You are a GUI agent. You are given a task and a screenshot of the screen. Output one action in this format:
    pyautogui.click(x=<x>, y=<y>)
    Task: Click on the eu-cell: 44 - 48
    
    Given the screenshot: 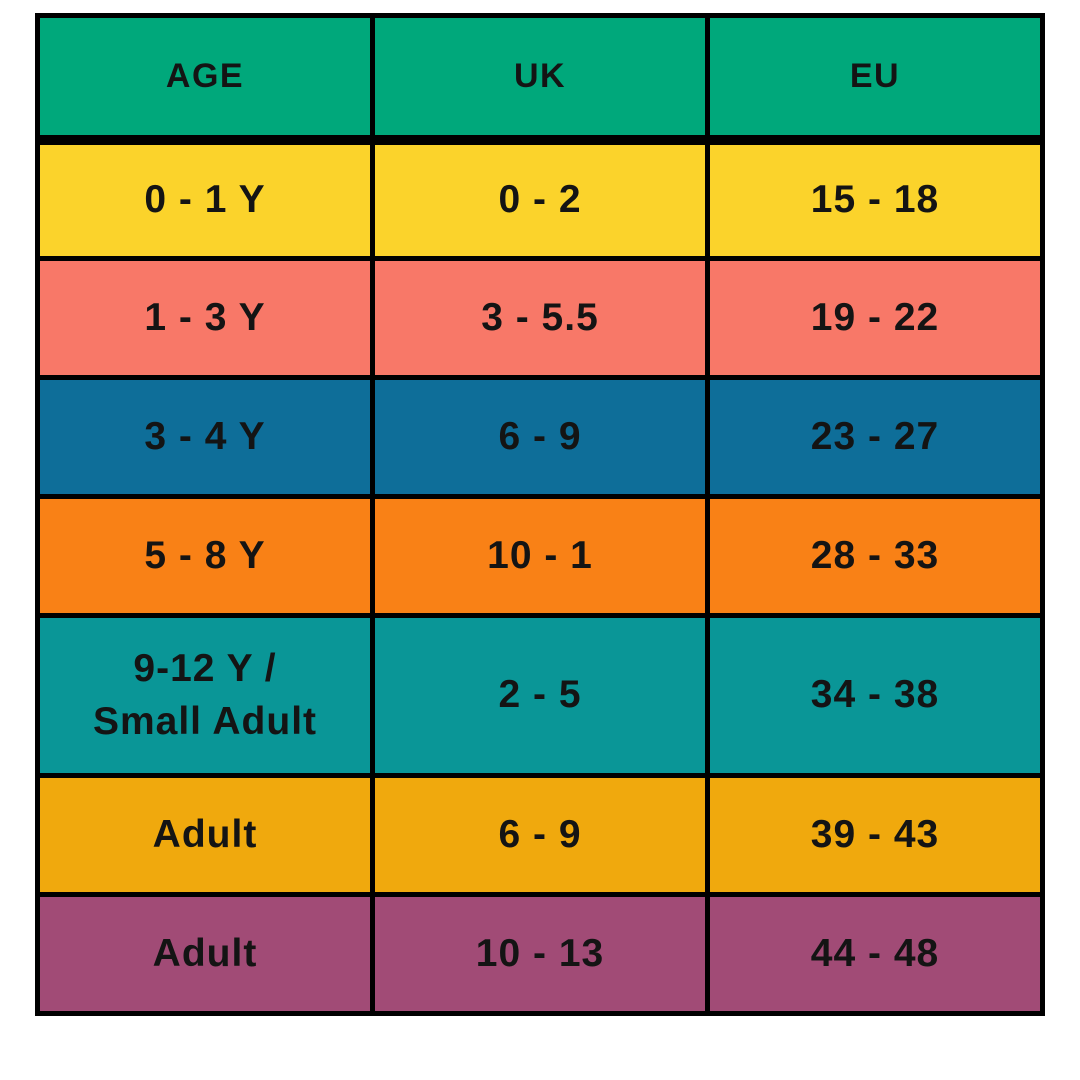 What is the action you would take?
    pyautogui.click(x=875, y=954)
    